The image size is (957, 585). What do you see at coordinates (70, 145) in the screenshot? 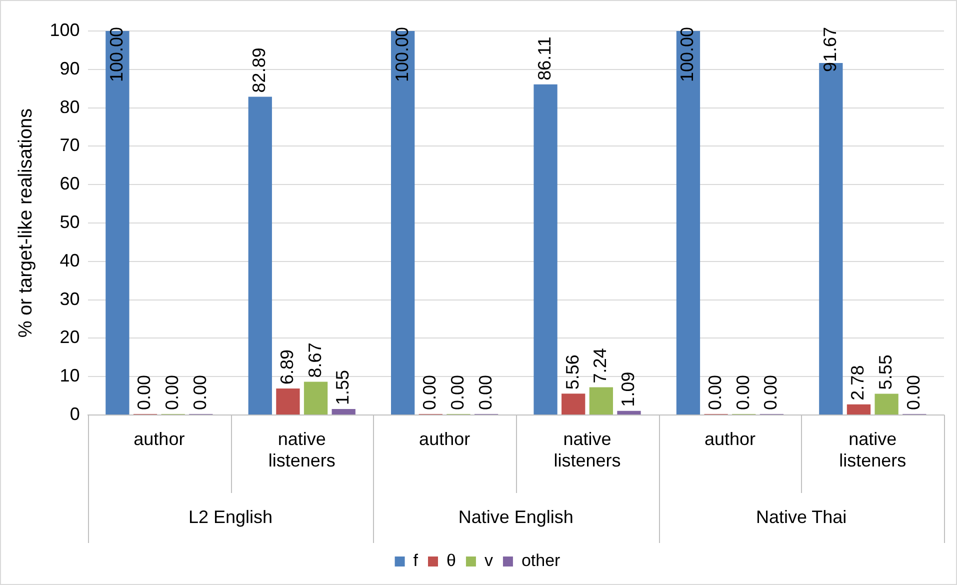
I see `y-tick-label: 70` at bounding box center [70, 145].